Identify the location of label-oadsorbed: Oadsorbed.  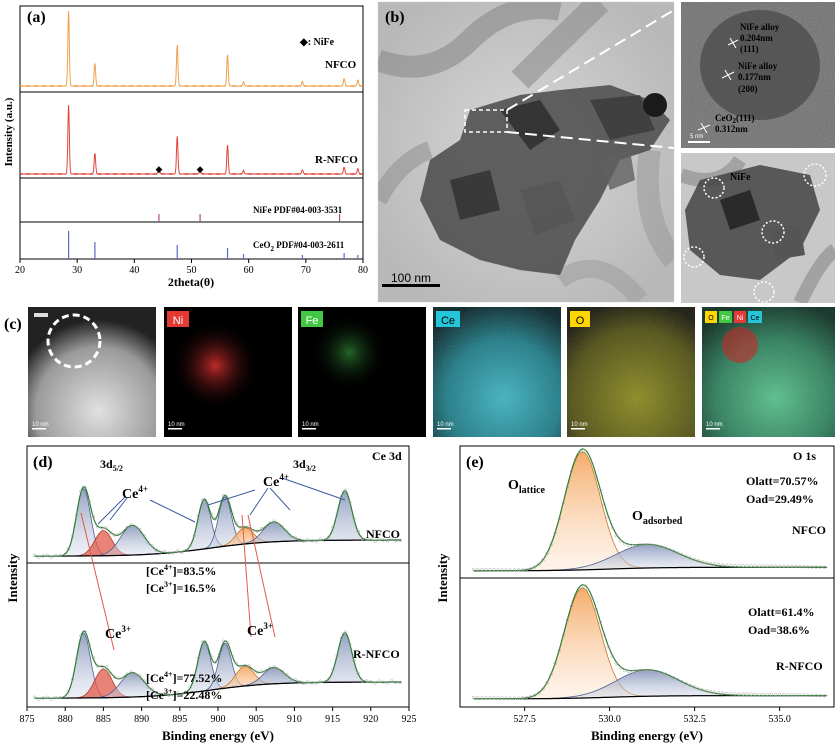
(657, 518).